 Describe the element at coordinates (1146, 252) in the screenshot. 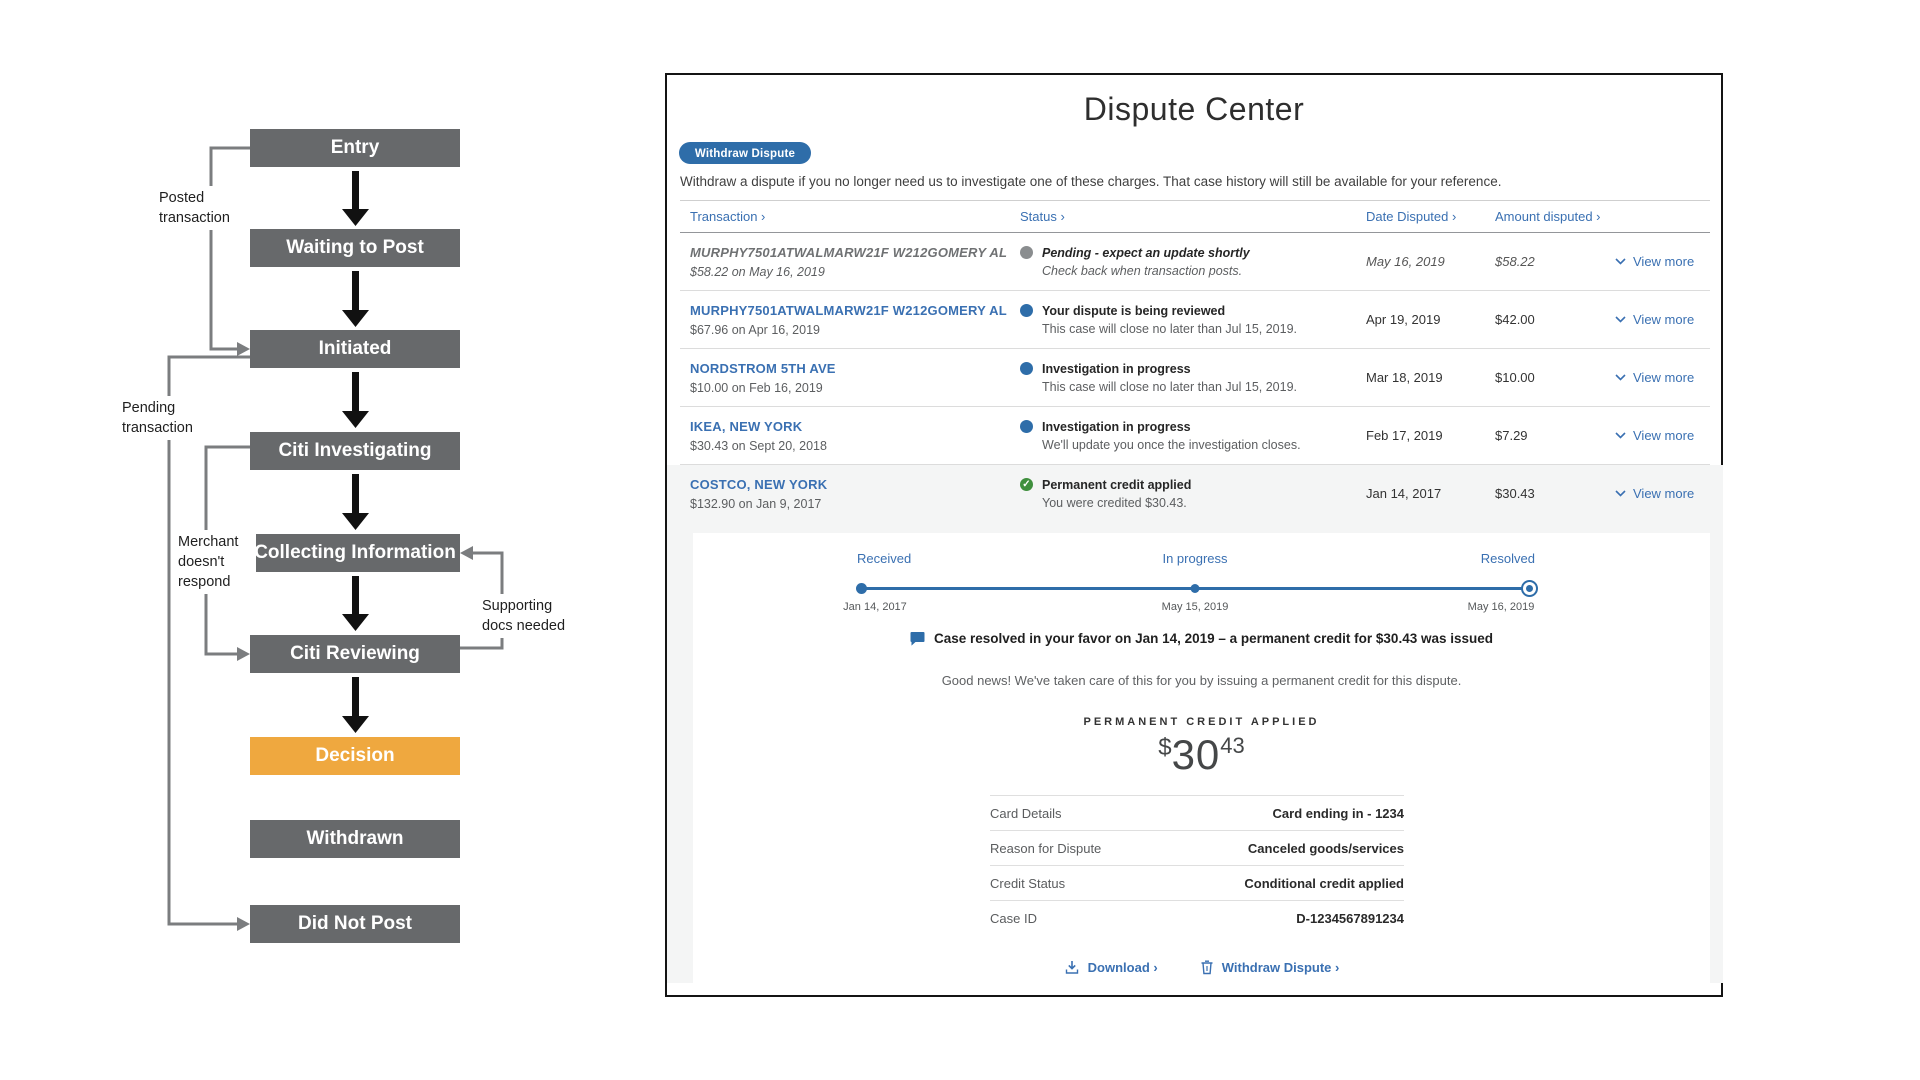

I see `status-title: Pending - expect an update shortly` at that location.